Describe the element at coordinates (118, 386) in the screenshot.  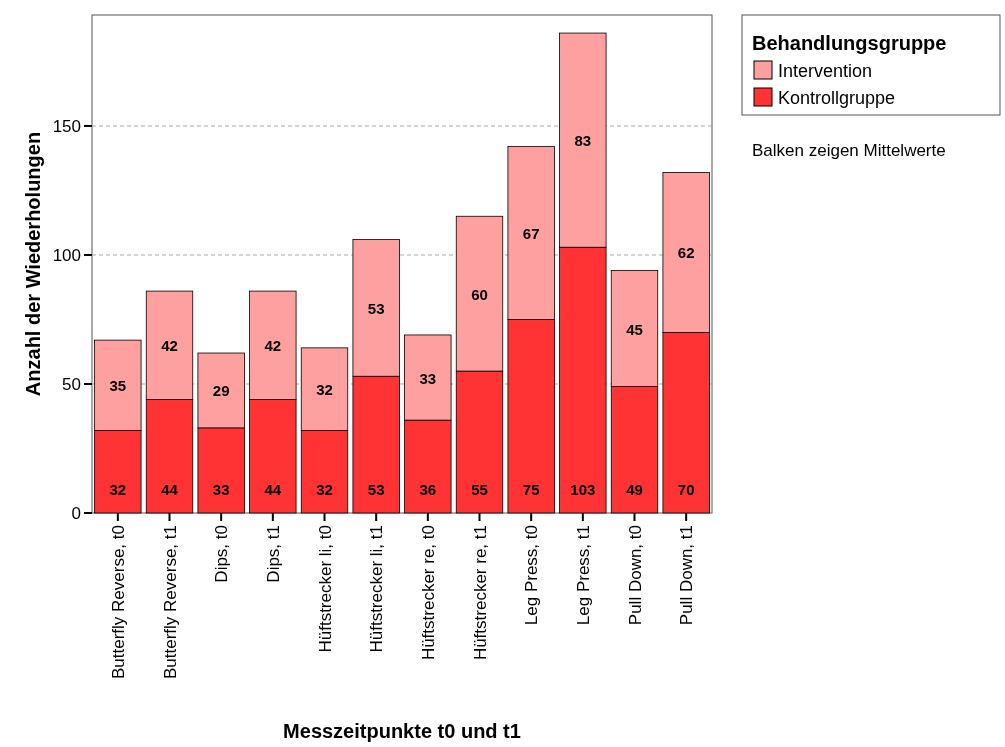
I see `data-label: 35` at that location.